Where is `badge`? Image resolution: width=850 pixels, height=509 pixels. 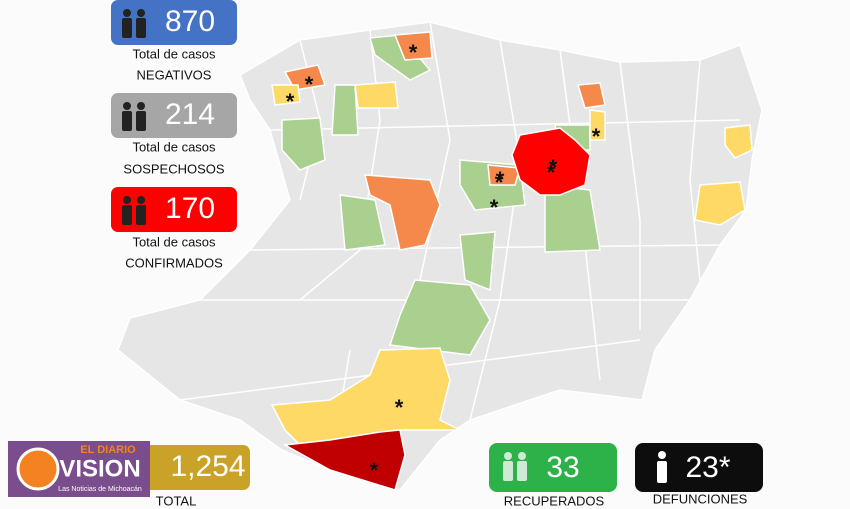 badge is located at coordinates (195, 467).